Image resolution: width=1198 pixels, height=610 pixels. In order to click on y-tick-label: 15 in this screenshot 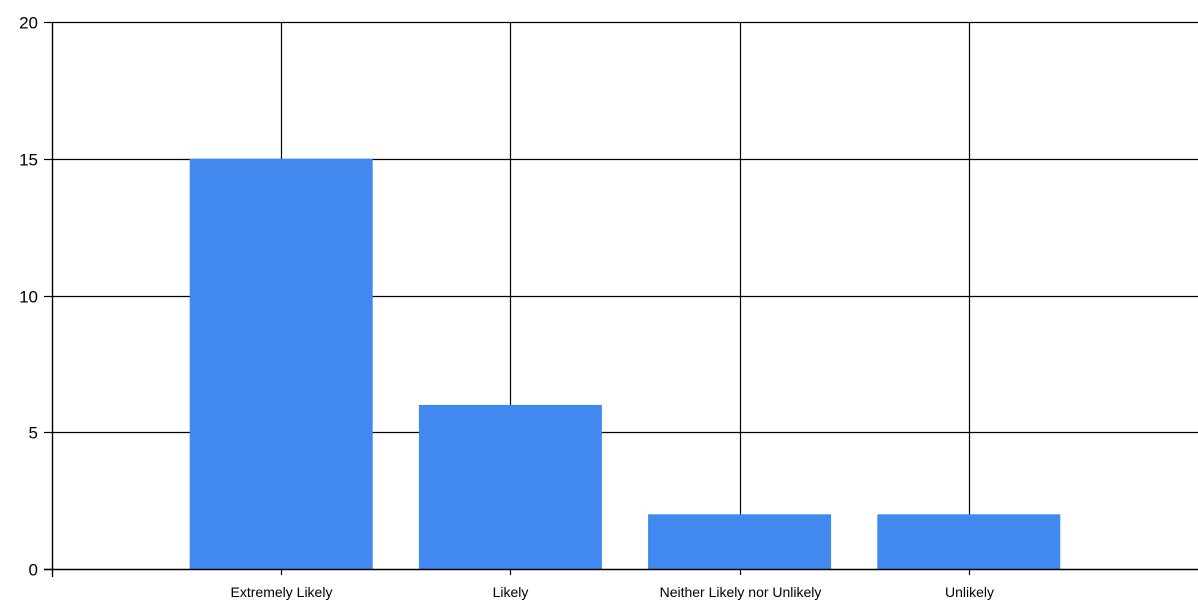, I will do `click(28, 160)`.